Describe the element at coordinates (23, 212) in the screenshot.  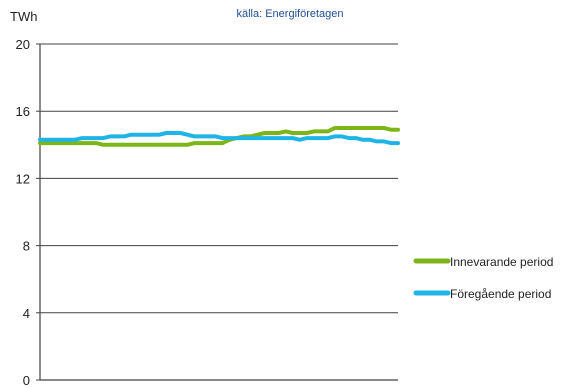
I see `y-tick-labels: 0 4 8 12 16 20` at that location.